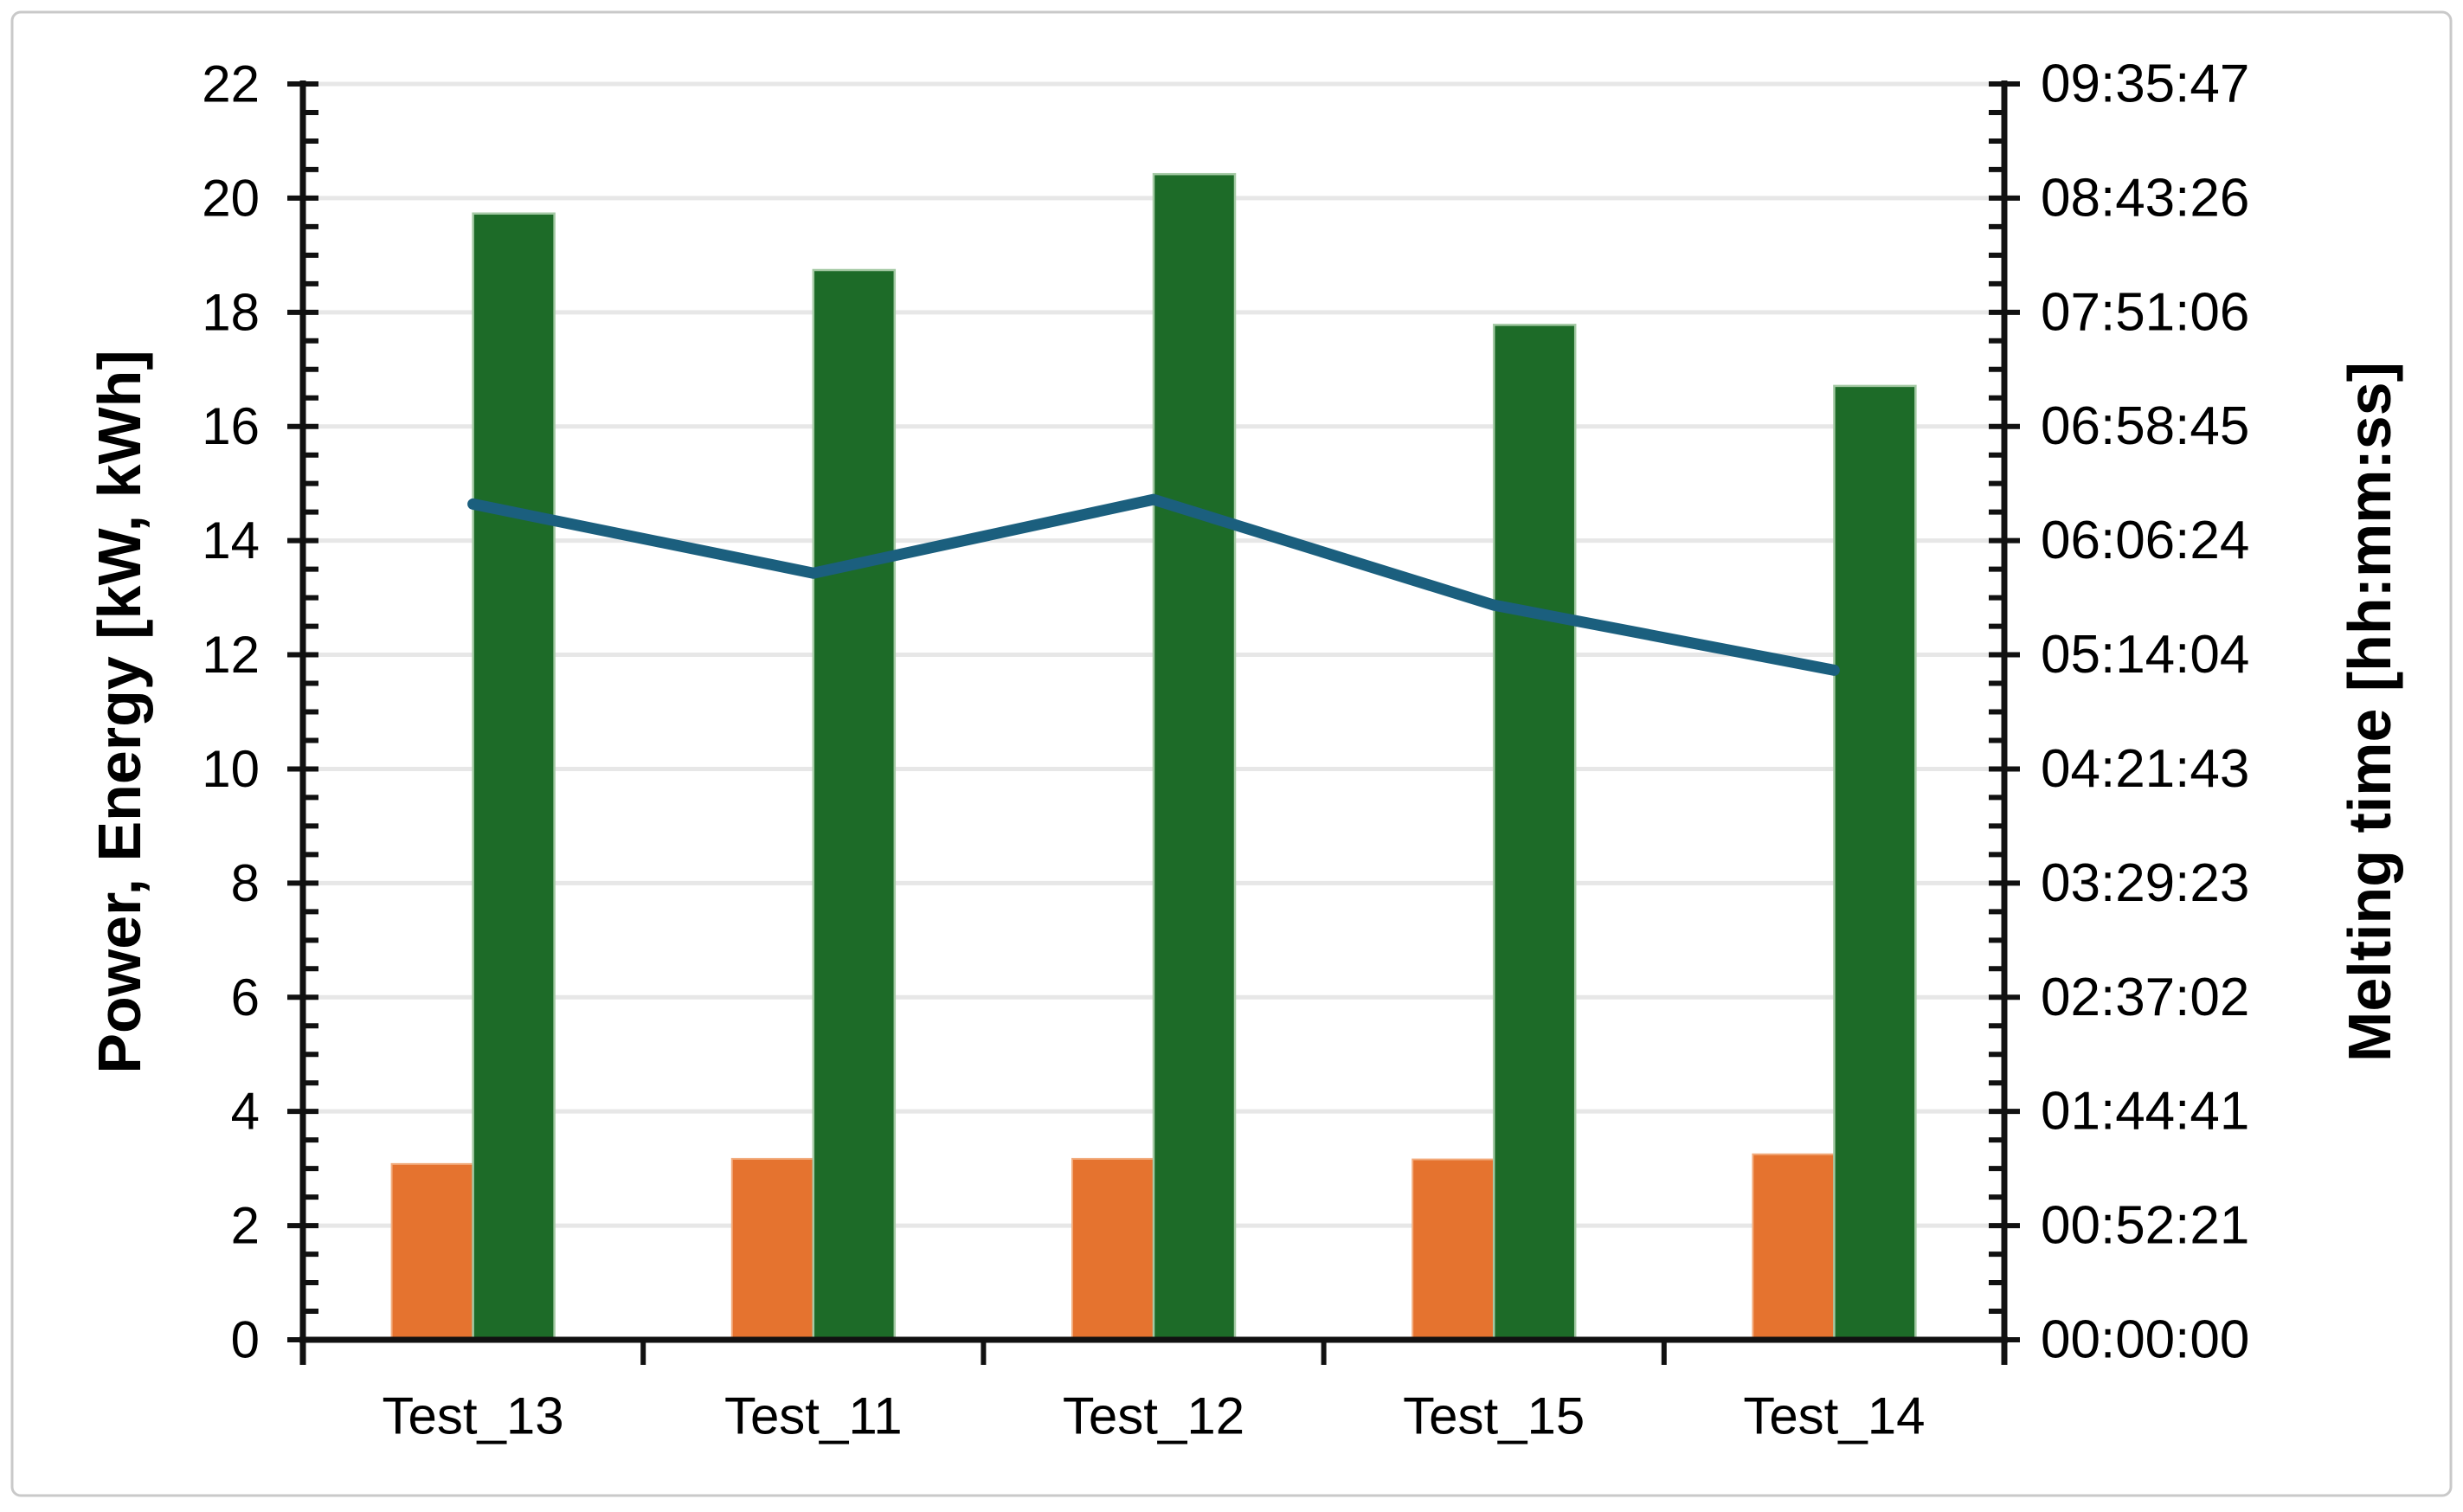 This screenshot has height=1512, width=2463. What do you see at coordinates (245, 997) in the screenshot?
I see `left-tick-label-6: 6` at bounding box center [245, 997].